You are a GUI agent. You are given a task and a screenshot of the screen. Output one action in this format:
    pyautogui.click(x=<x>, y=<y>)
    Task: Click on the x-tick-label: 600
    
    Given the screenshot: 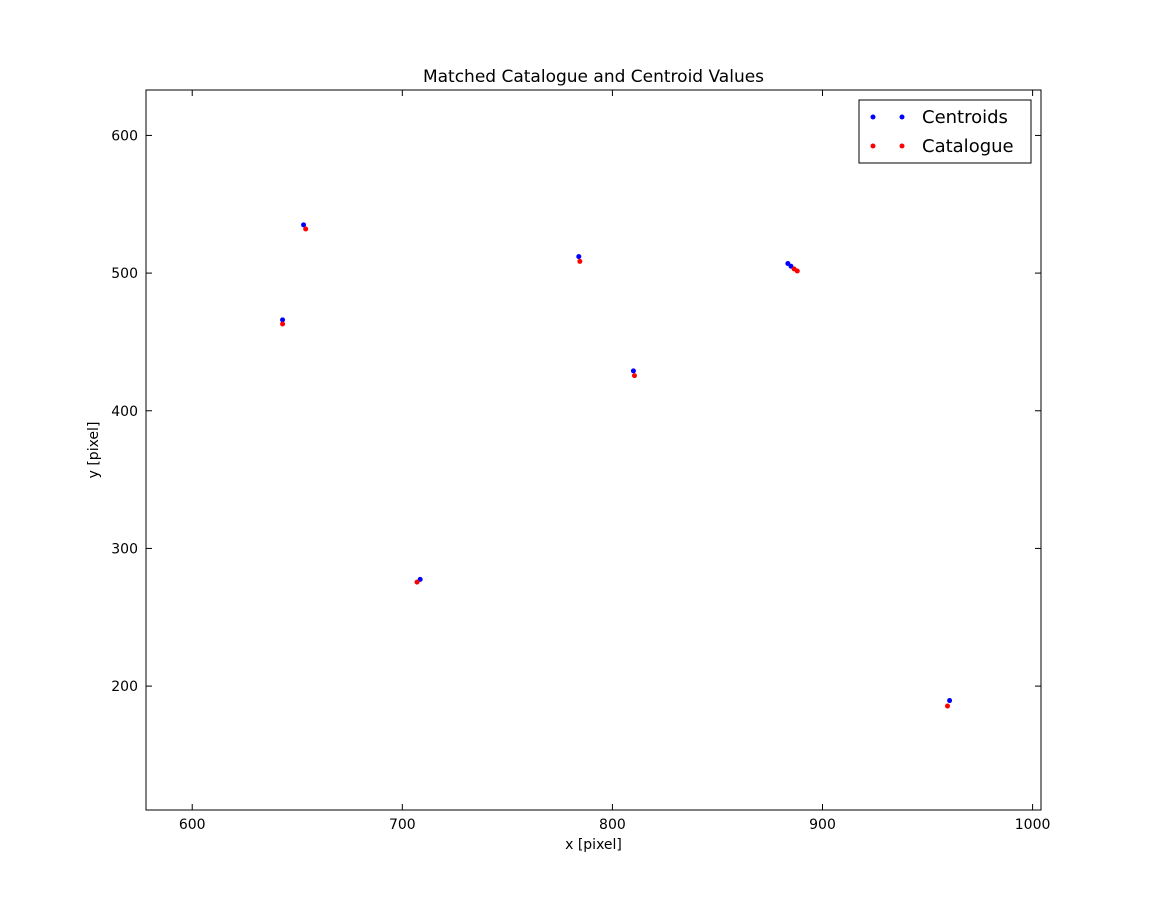 What is the action you would take?
    pyautogui.click(x=192, y=825)
    